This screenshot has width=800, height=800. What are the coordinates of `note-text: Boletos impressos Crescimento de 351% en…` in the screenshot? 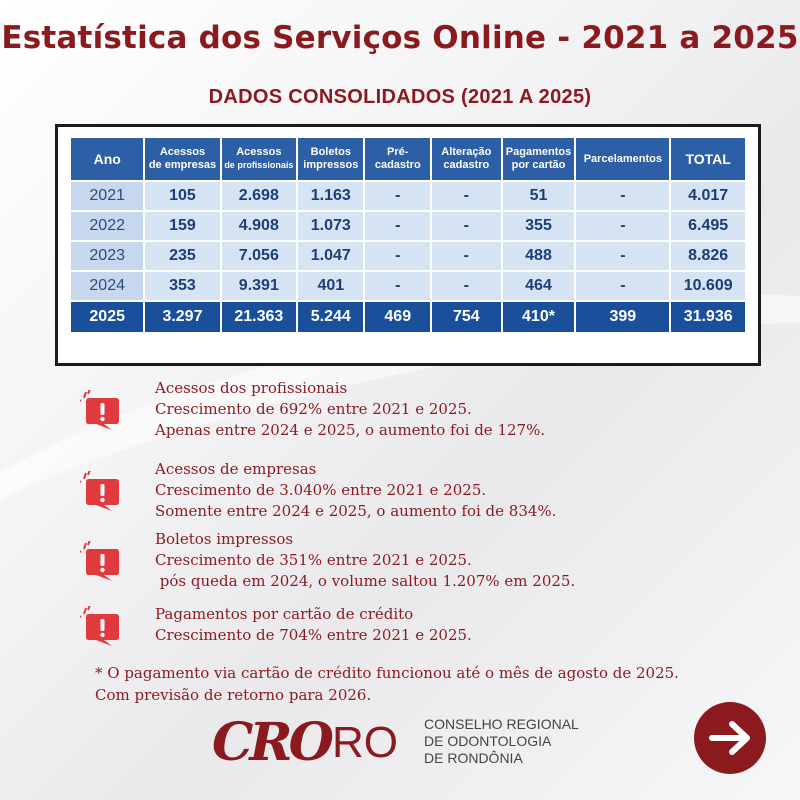 It's located at (365, 560).